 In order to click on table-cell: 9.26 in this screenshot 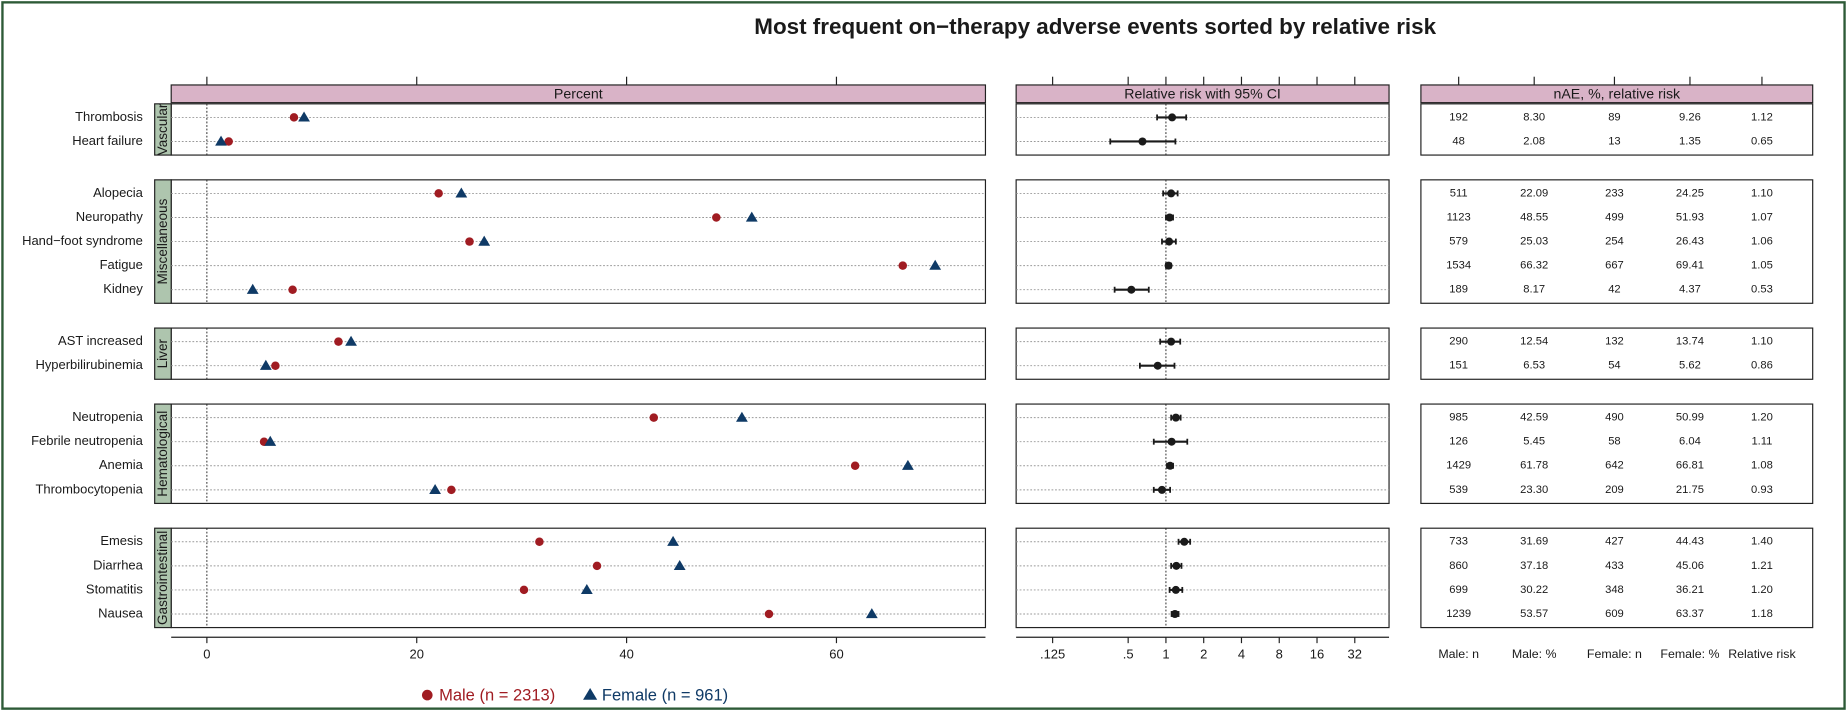, I will do `click(1690, 117)`.